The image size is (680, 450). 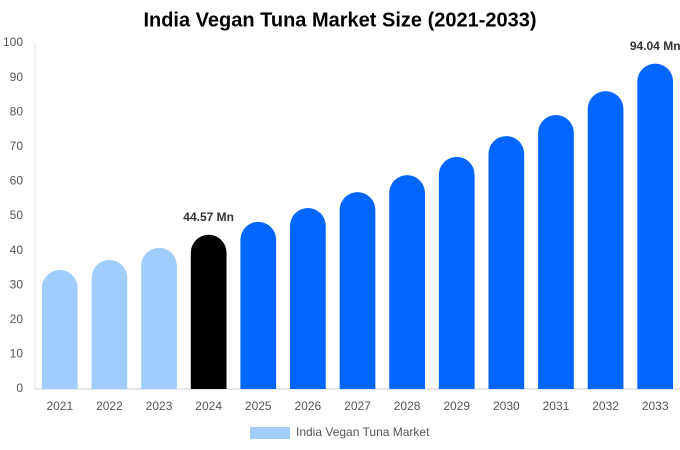 What do you see at coordinates (17, 181) in the screenshot?
I see `y-tick-label: 60` at bounding box center [17, 181].